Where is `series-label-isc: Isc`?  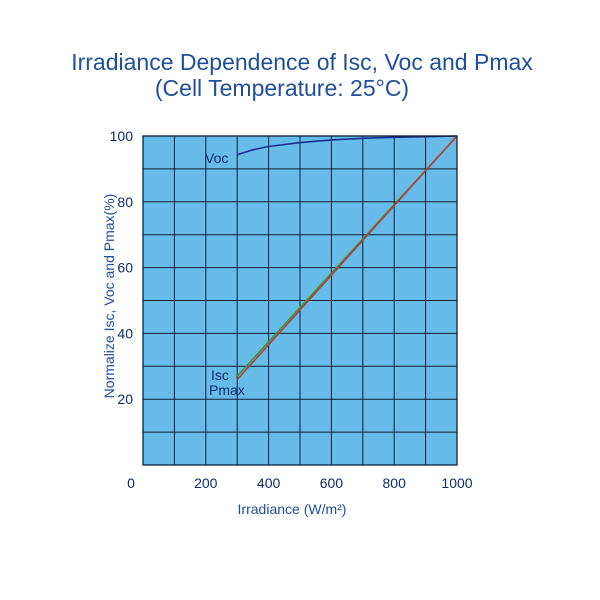 series-label-isc: Isc is located at coordinates (220, 375).